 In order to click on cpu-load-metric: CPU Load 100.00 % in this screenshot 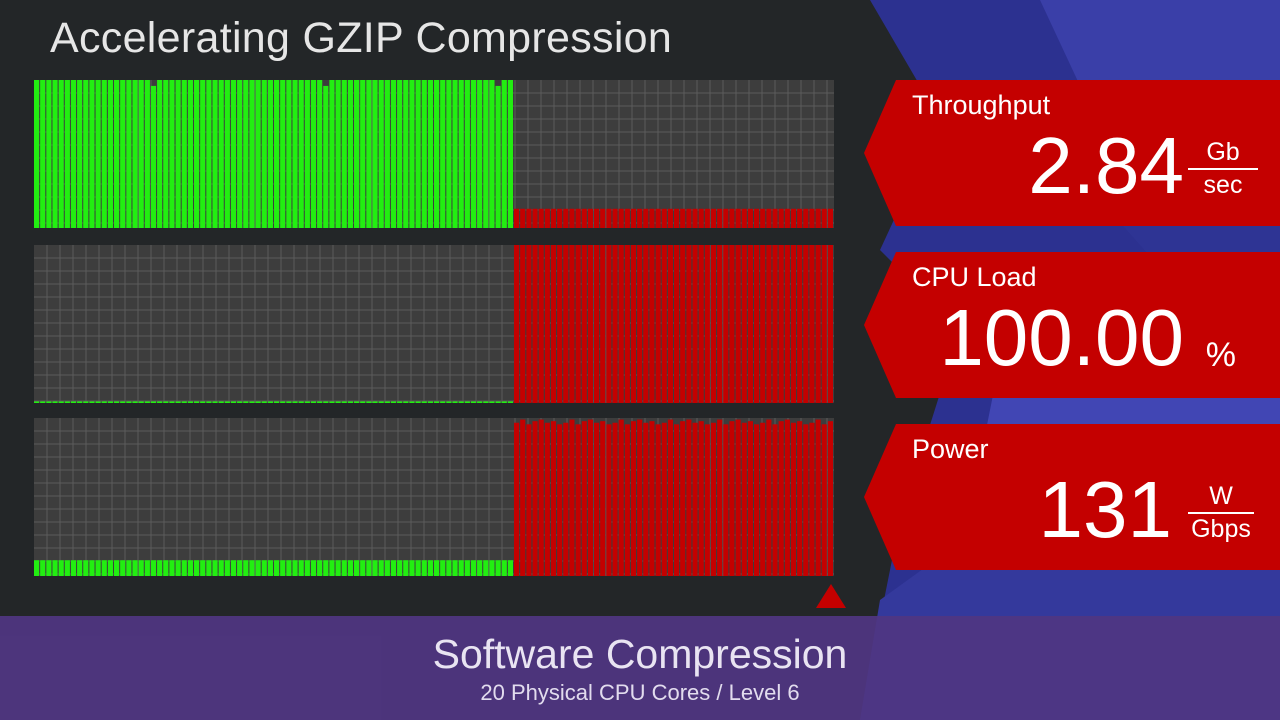, I will do `click(1072, 325)`.